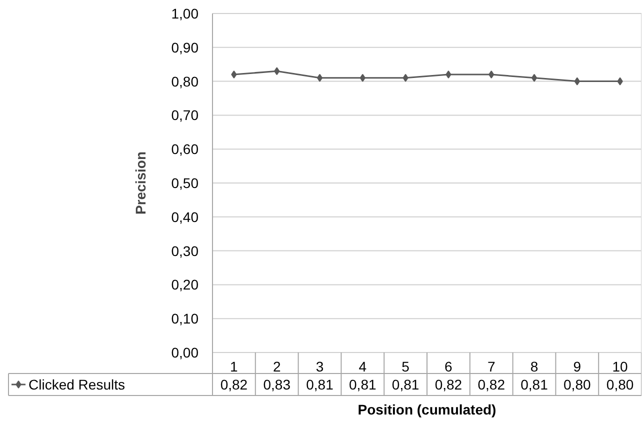  I want to click on y-tick-label: 0,30, so click(185, 250).